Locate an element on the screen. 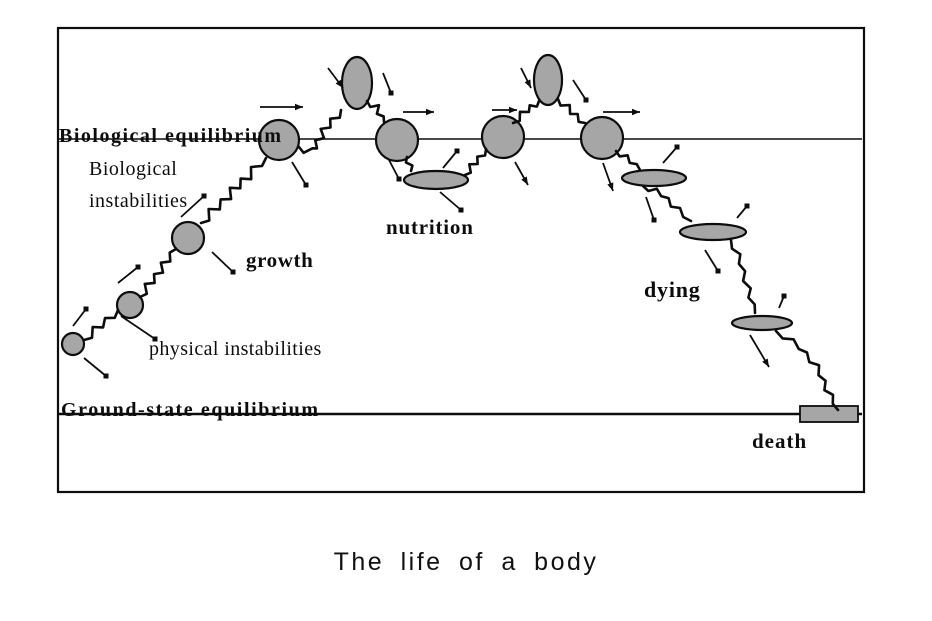 The height and width of the screenshot is (621, 932). label-ground-state-equilibrium: Ground-state equilibrium is located at coordinates (190, 410).